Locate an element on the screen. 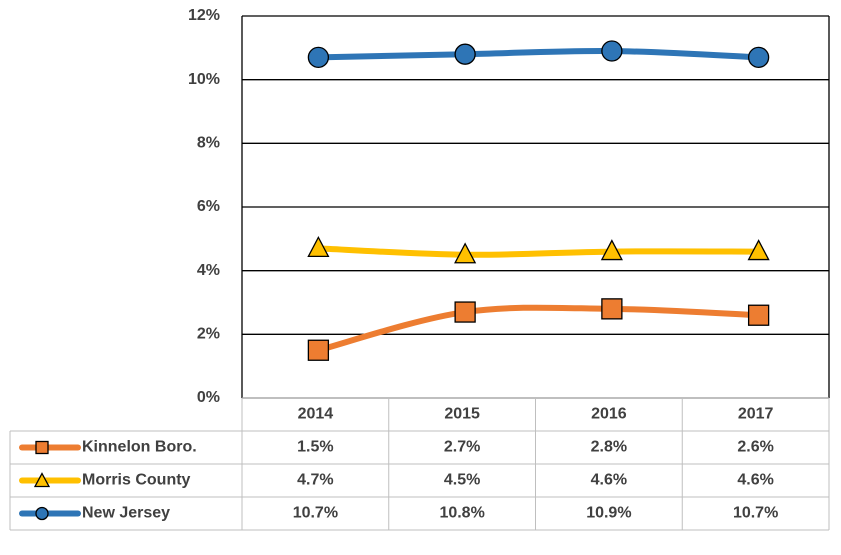  data-label: 2.6% is located at coordinates (755, 447).